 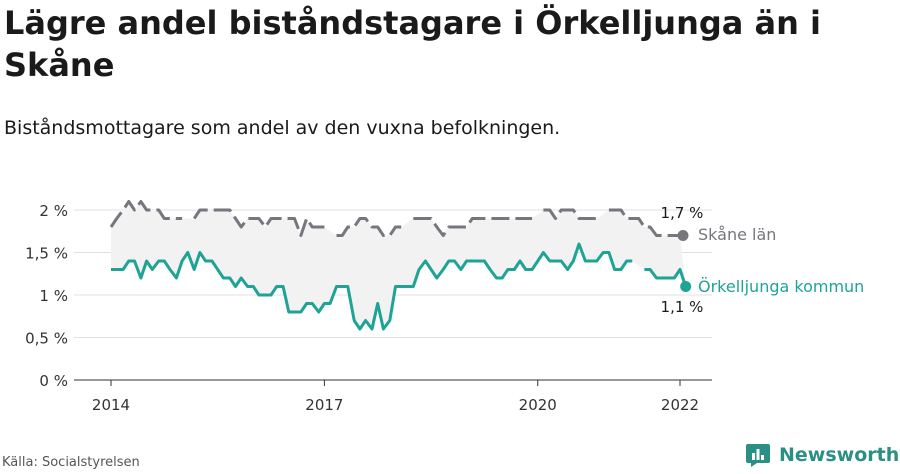 I want to click on series-end-labels: 1,7 % Skåne län Örkelljunga kommun 1,1 %, so click(x=763, y=260).